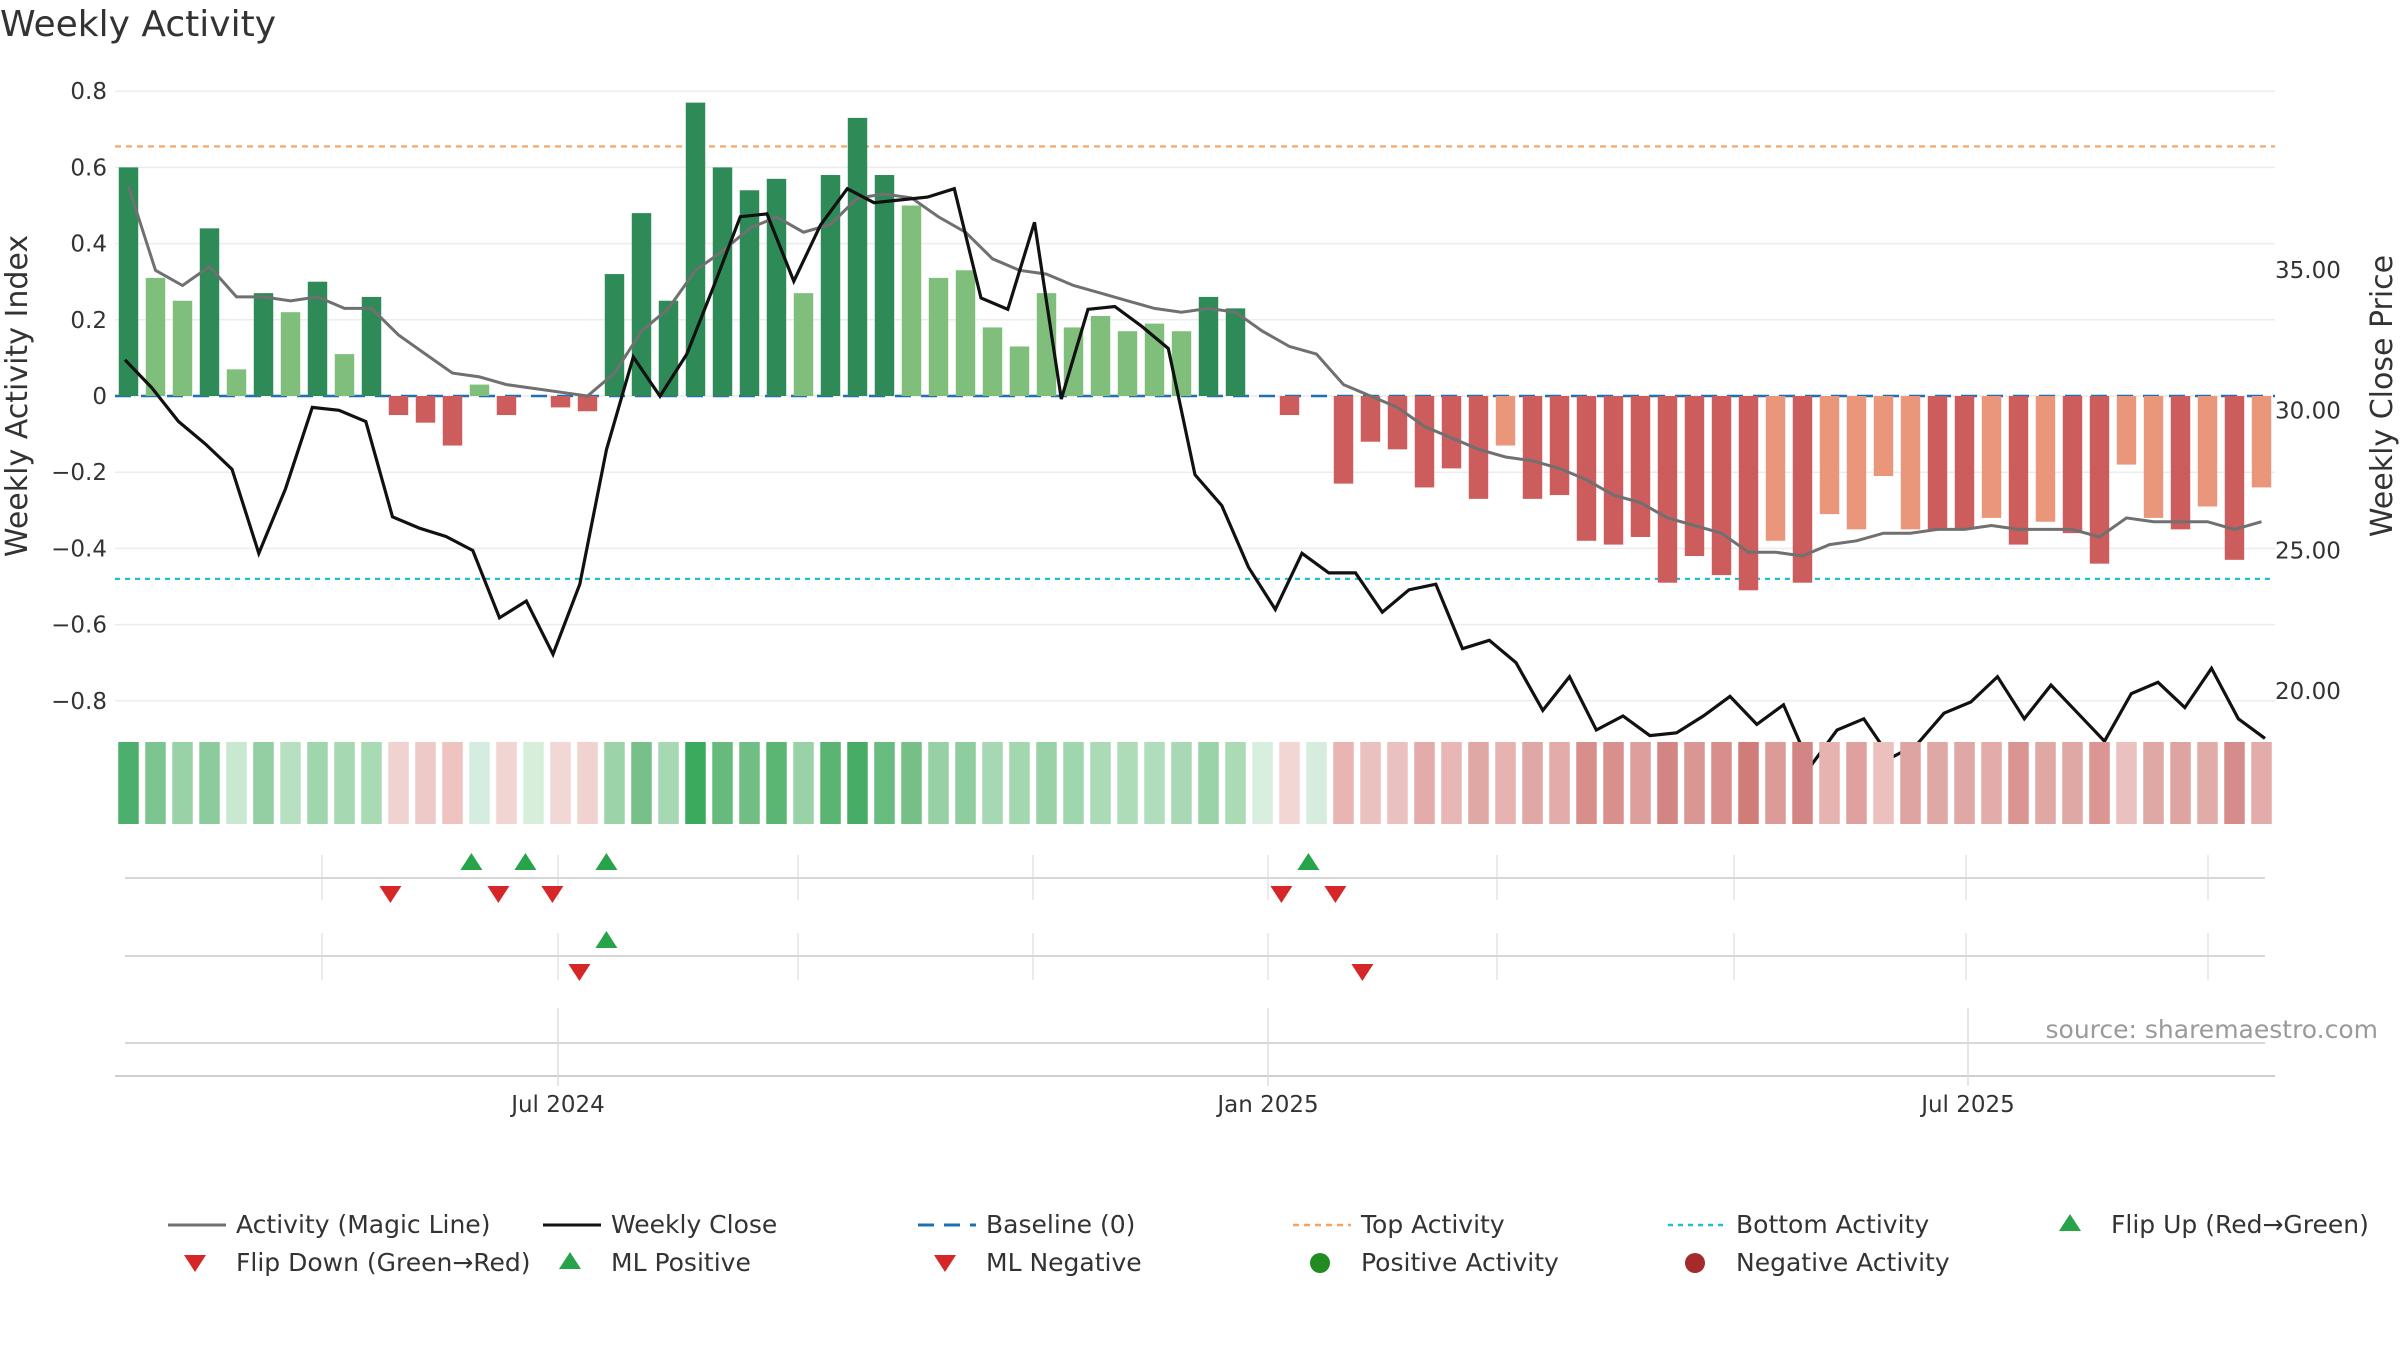 The height and width of the screenshot is (1350, 2400). I want to click on legend-label: ML Positive, so click(681, 1262).